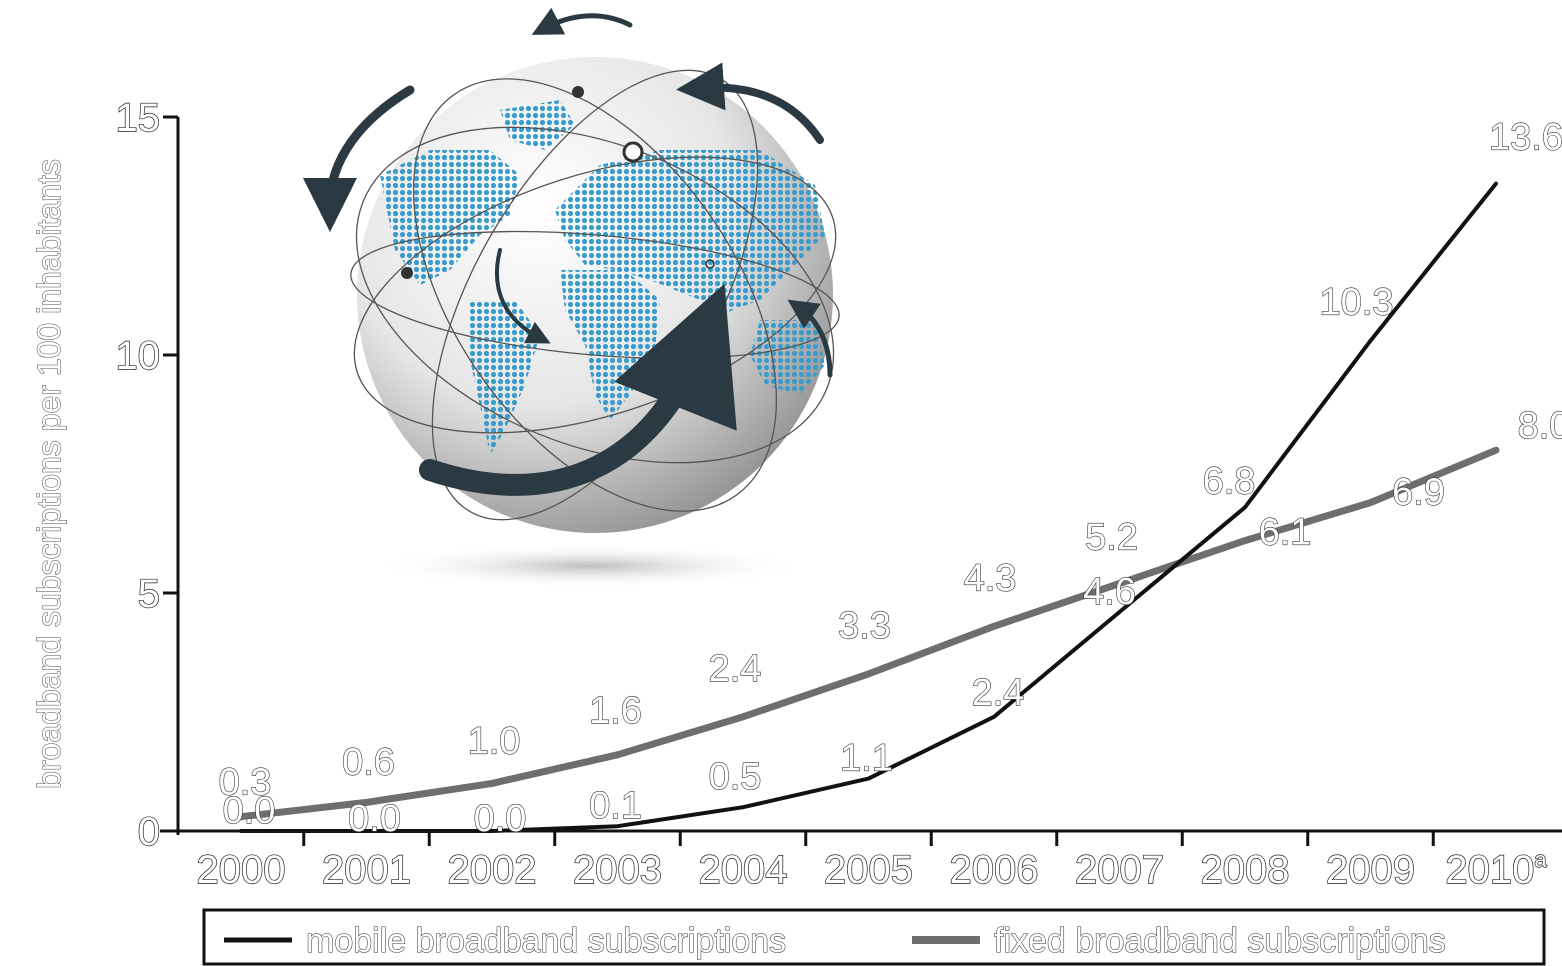 The height and width of the screenshot is (966, 1562). Describe the element at coordinates (147, 475) in the screenshot. I see `y-axis: 0 5 10 15` at that location.